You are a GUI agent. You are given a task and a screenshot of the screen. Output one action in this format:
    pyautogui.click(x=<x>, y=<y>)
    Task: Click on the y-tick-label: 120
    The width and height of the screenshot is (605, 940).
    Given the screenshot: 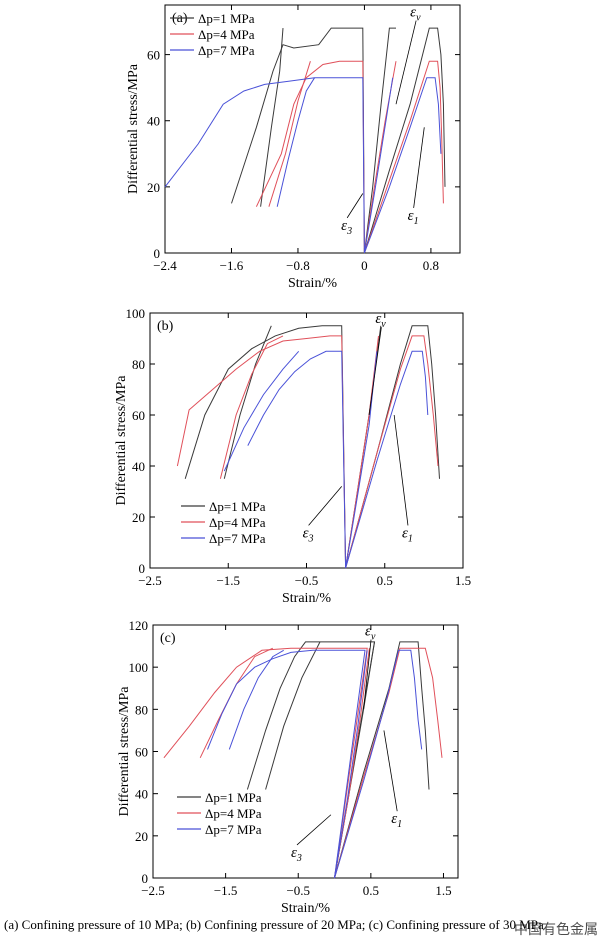 What is the action you would take?
    pyautogui.click(x=139, y=625)
    